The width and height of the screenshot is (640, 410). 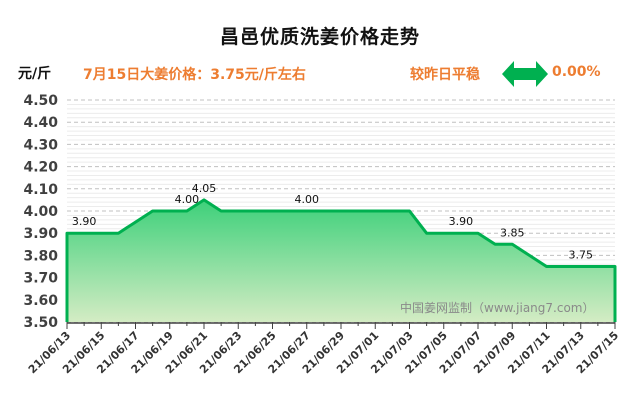 I want to click on data-label: 3.75, so click(x=581, y=255).